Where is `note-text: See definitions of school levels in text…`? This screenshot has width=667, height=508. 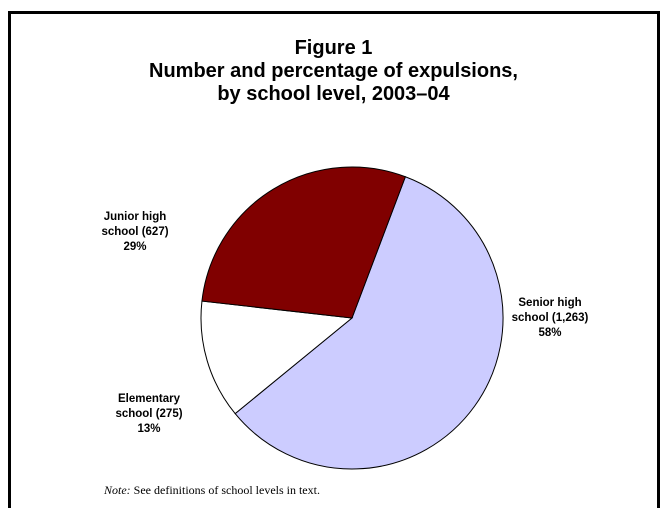 note-text: See definitions of school levels in text… is located at coordinates (225, 490).